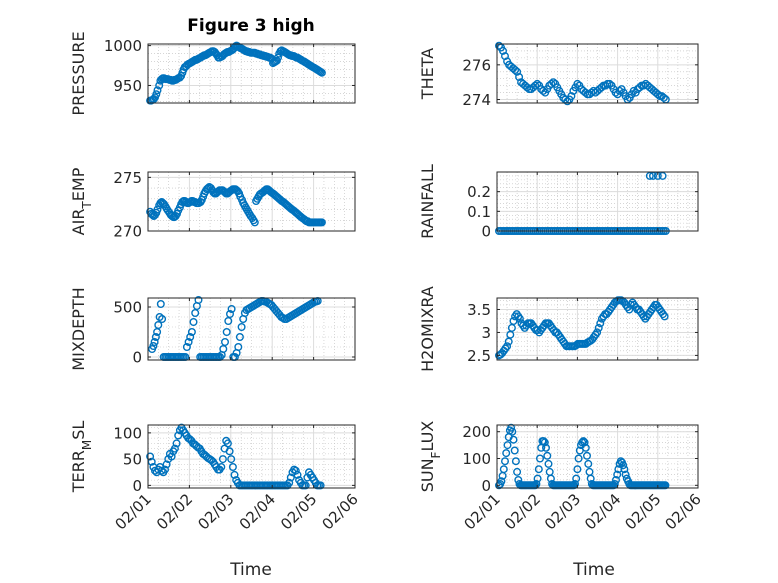 Image resolution: width=778 pixels, height=583 pixels. Describe the element at coordinates (427, 201) in the screenshot. I see `y-axis-label: RAINFALL` at that location.